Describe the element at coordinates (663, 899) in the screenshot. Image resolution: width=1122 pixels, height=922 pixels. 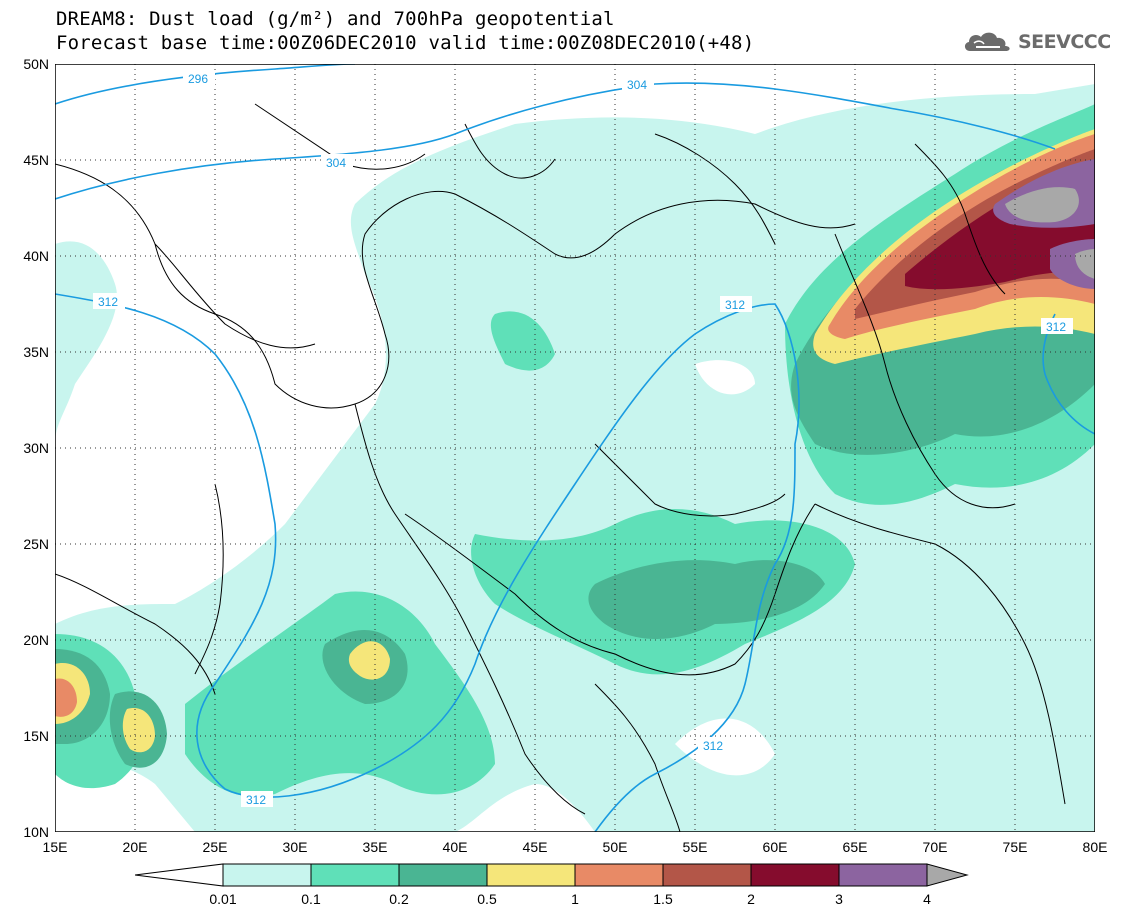
I see `colorbar-label: 1.5` at that location.